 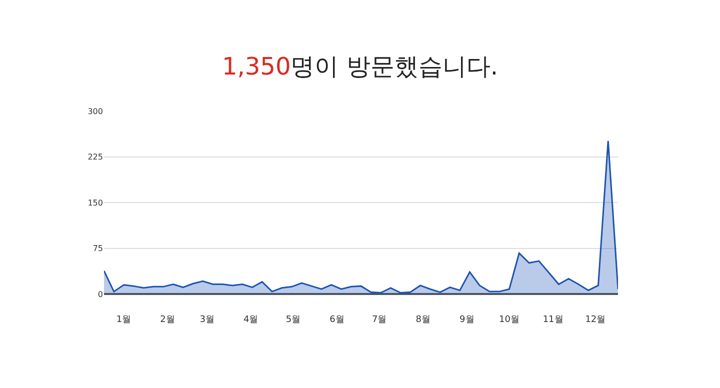 I want to click on x-tick-label: 2월, so click(x=167, y=320).